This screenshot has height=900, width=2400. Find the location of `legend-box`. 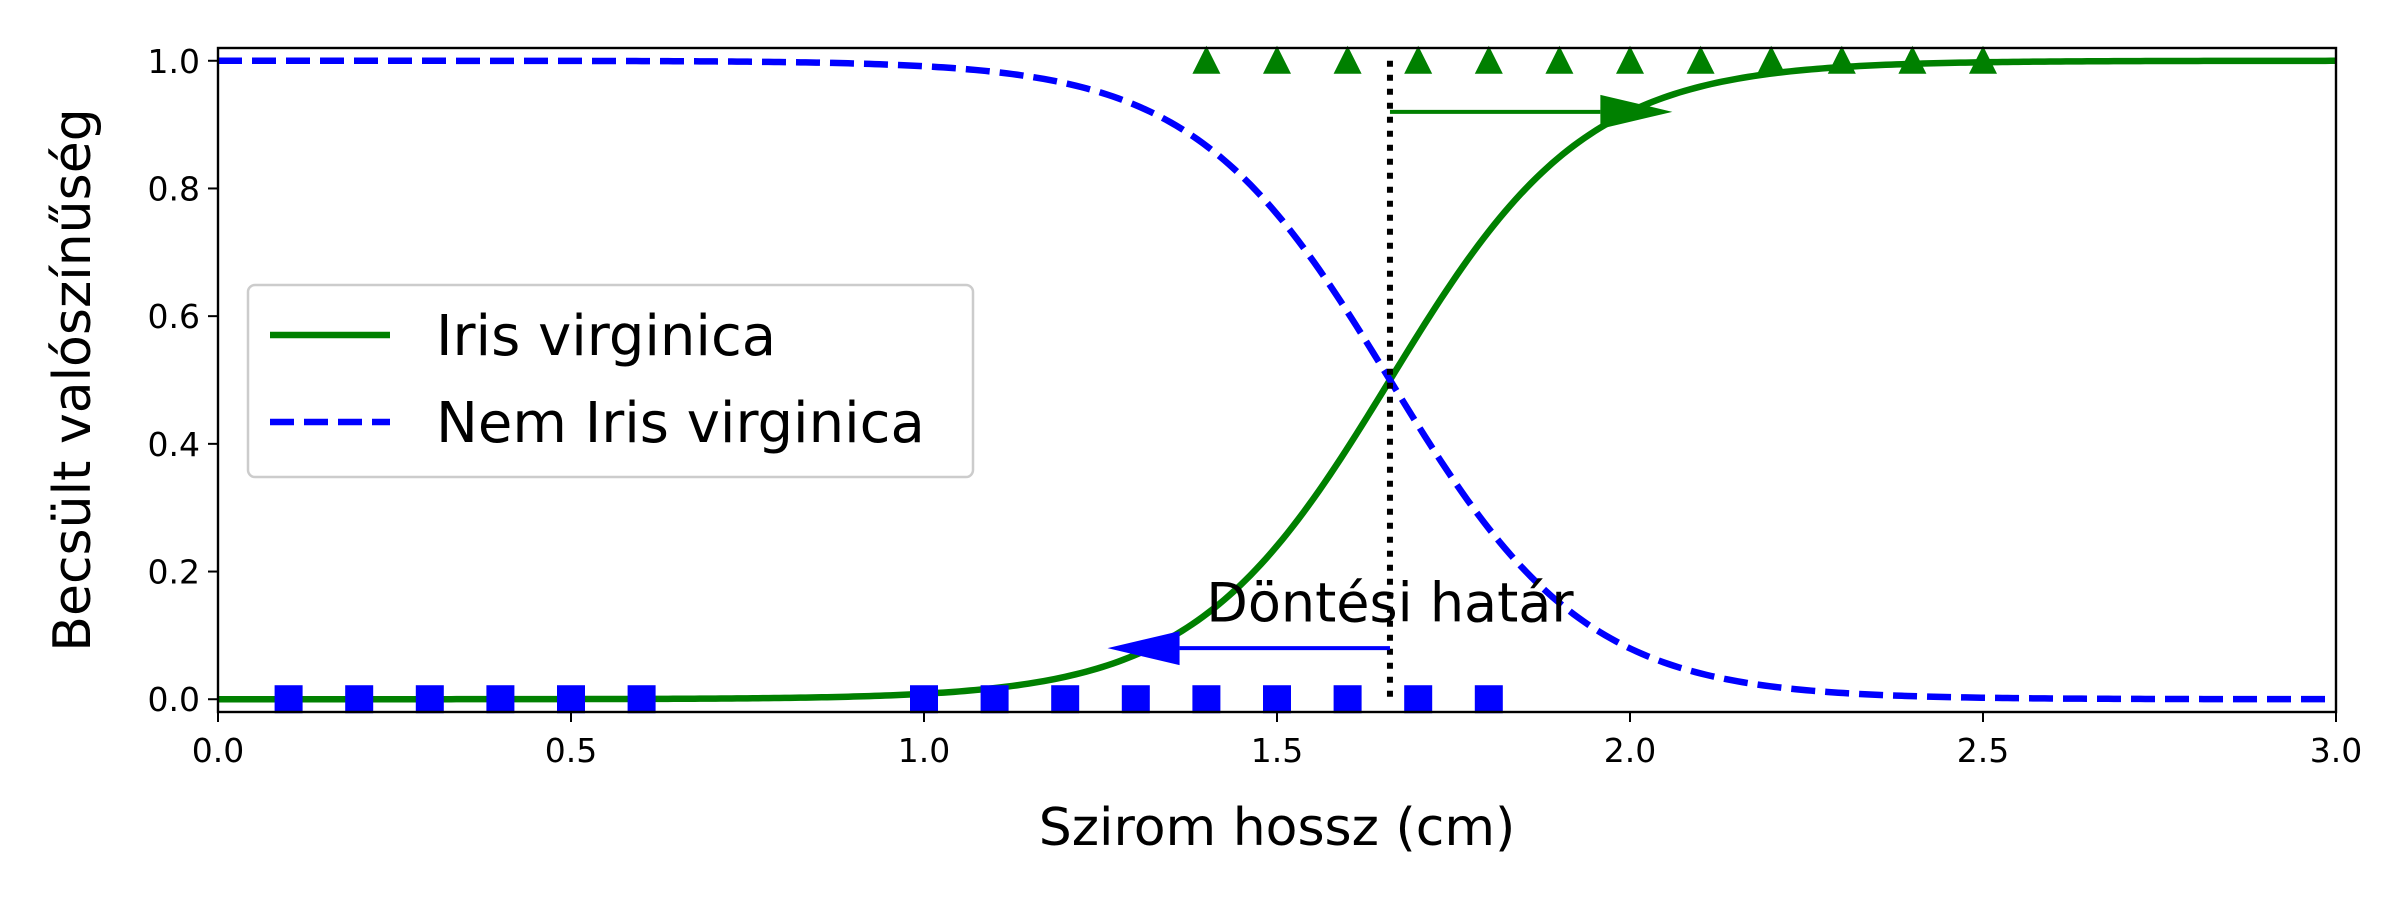

legend-box is located at coordinates (610, 381).